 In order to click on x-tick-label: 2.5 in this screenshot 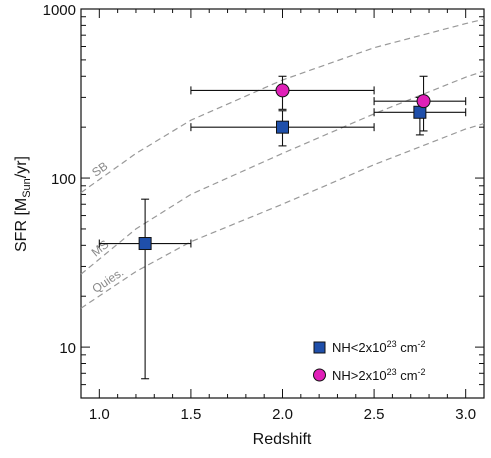, I will do `click(374, 414)`.